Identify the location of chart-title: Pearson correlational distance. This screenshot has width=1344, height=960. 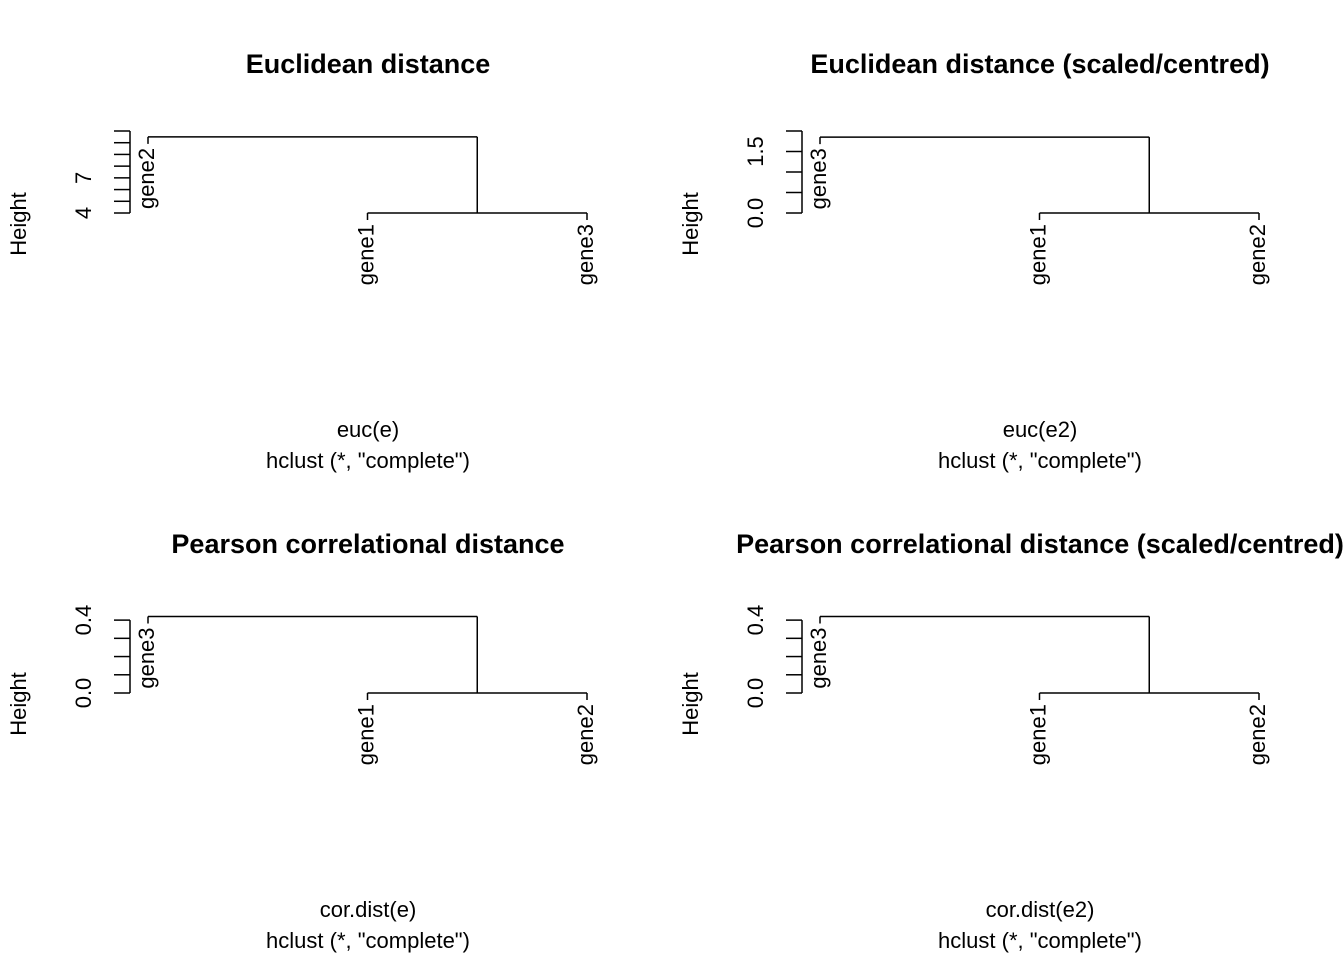
(367, 544).